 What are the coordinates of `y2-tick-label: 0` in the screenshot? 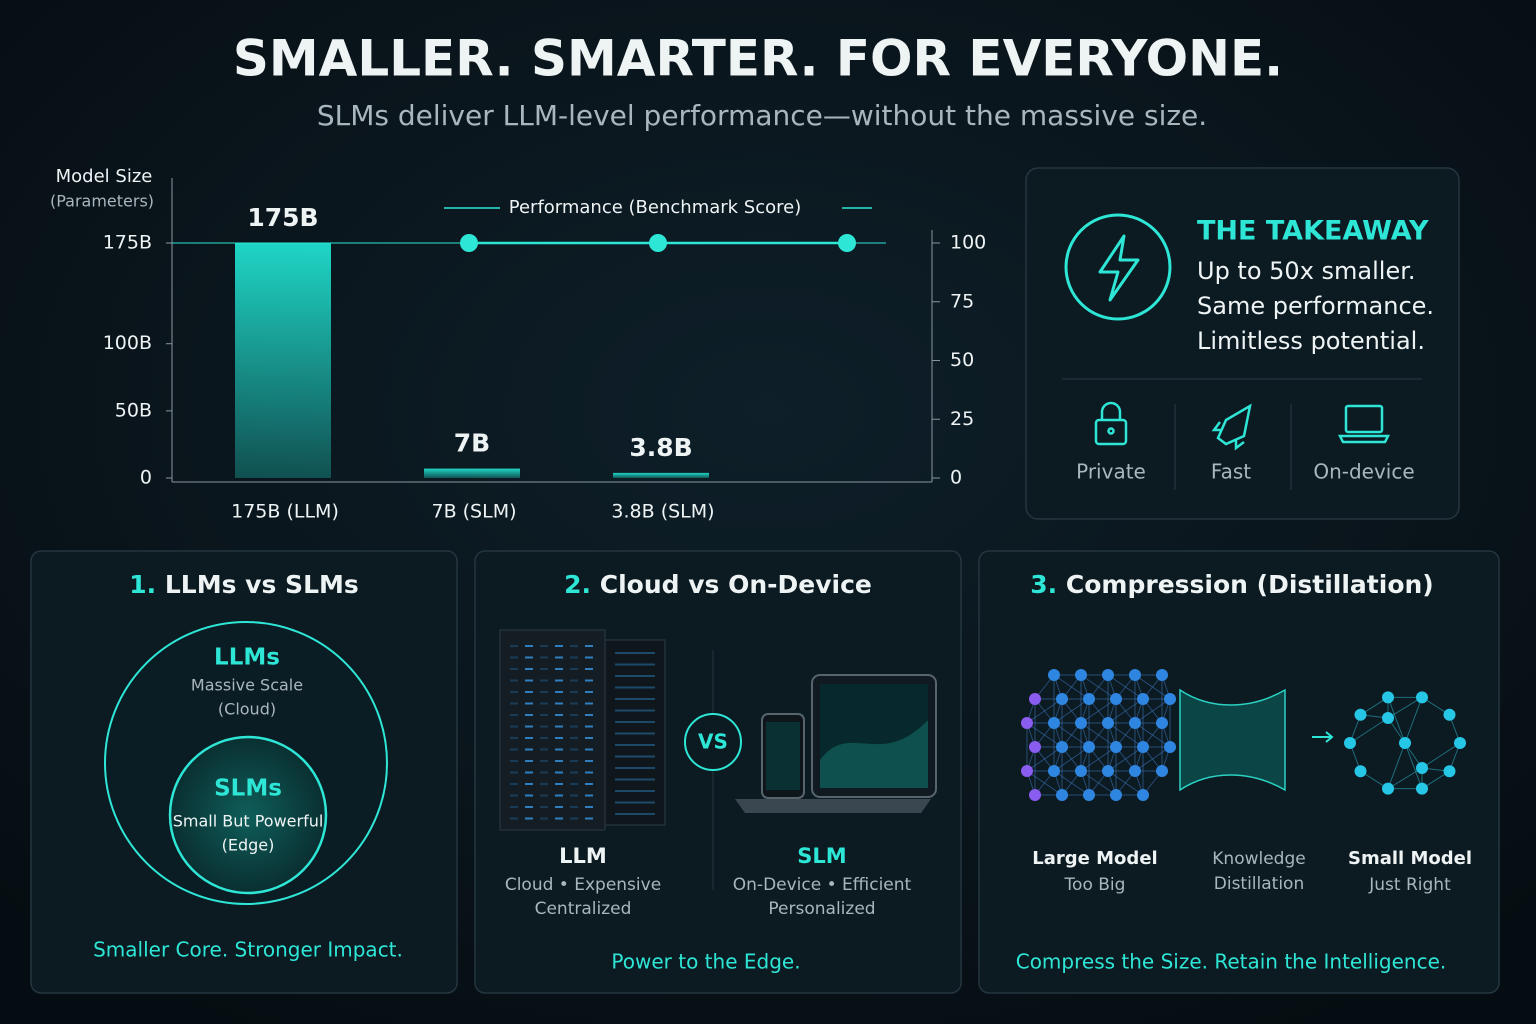 It's located at (956, 478).